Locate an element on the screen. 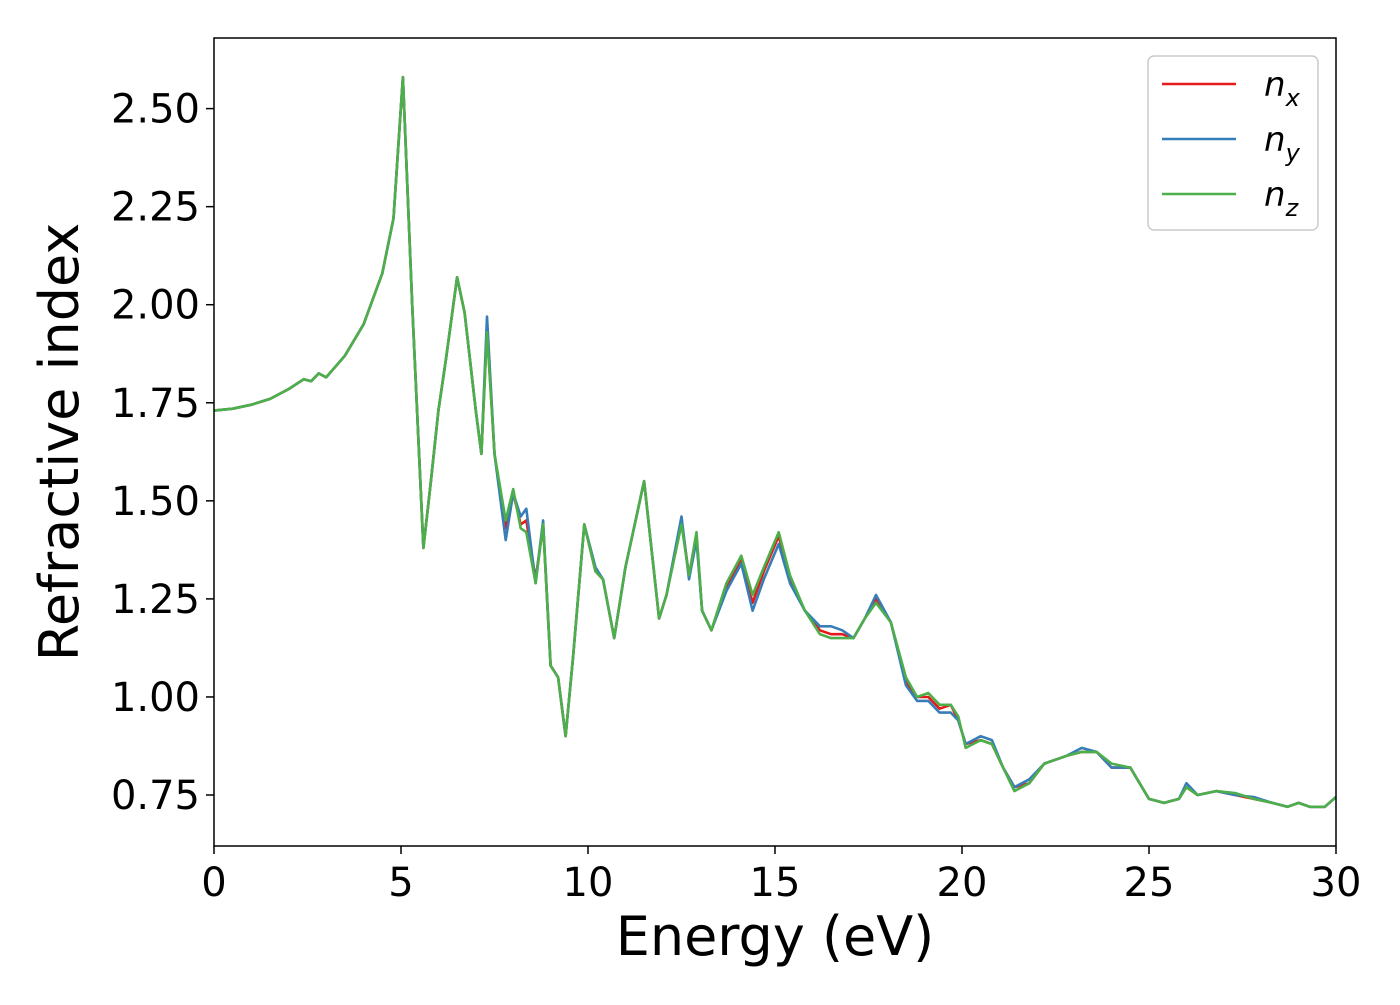 This screenshot has width=1400, height=1005. x-tick-label: 10 is located at coordinates (588, 883).